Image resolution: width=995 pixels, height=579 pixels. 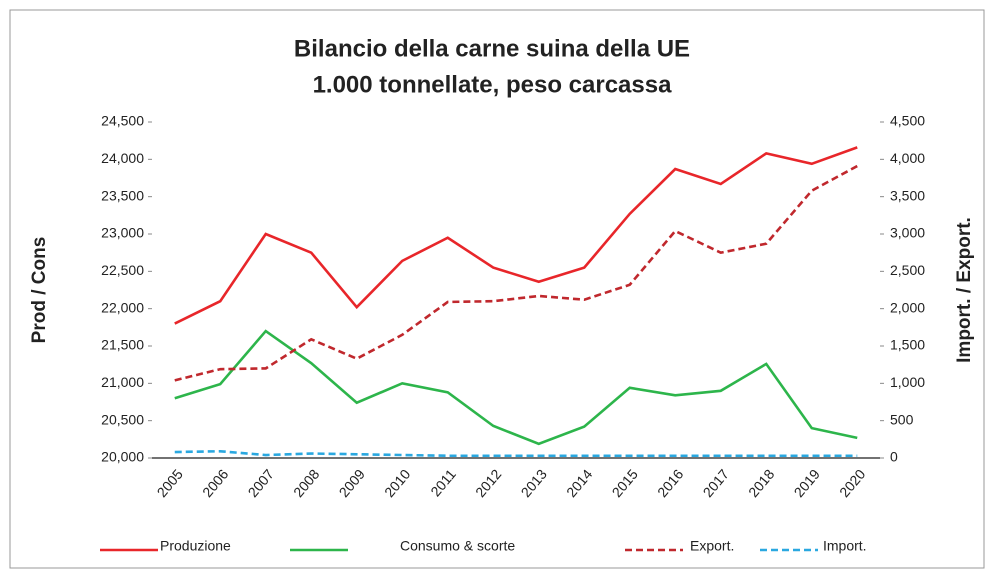 I want to click on y-tick-label: 22,500, so click(x=122, y=270).